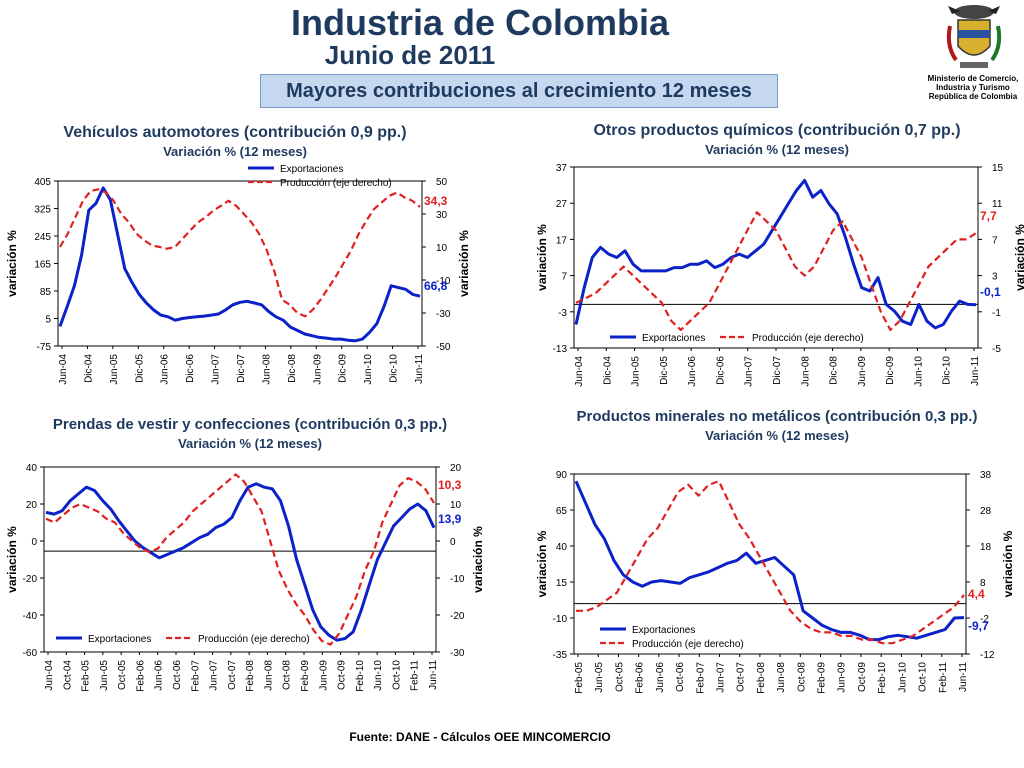 This screenshot has height=768, width=1024. I want to click on y2-tick-label: -12, so click(987, 655).